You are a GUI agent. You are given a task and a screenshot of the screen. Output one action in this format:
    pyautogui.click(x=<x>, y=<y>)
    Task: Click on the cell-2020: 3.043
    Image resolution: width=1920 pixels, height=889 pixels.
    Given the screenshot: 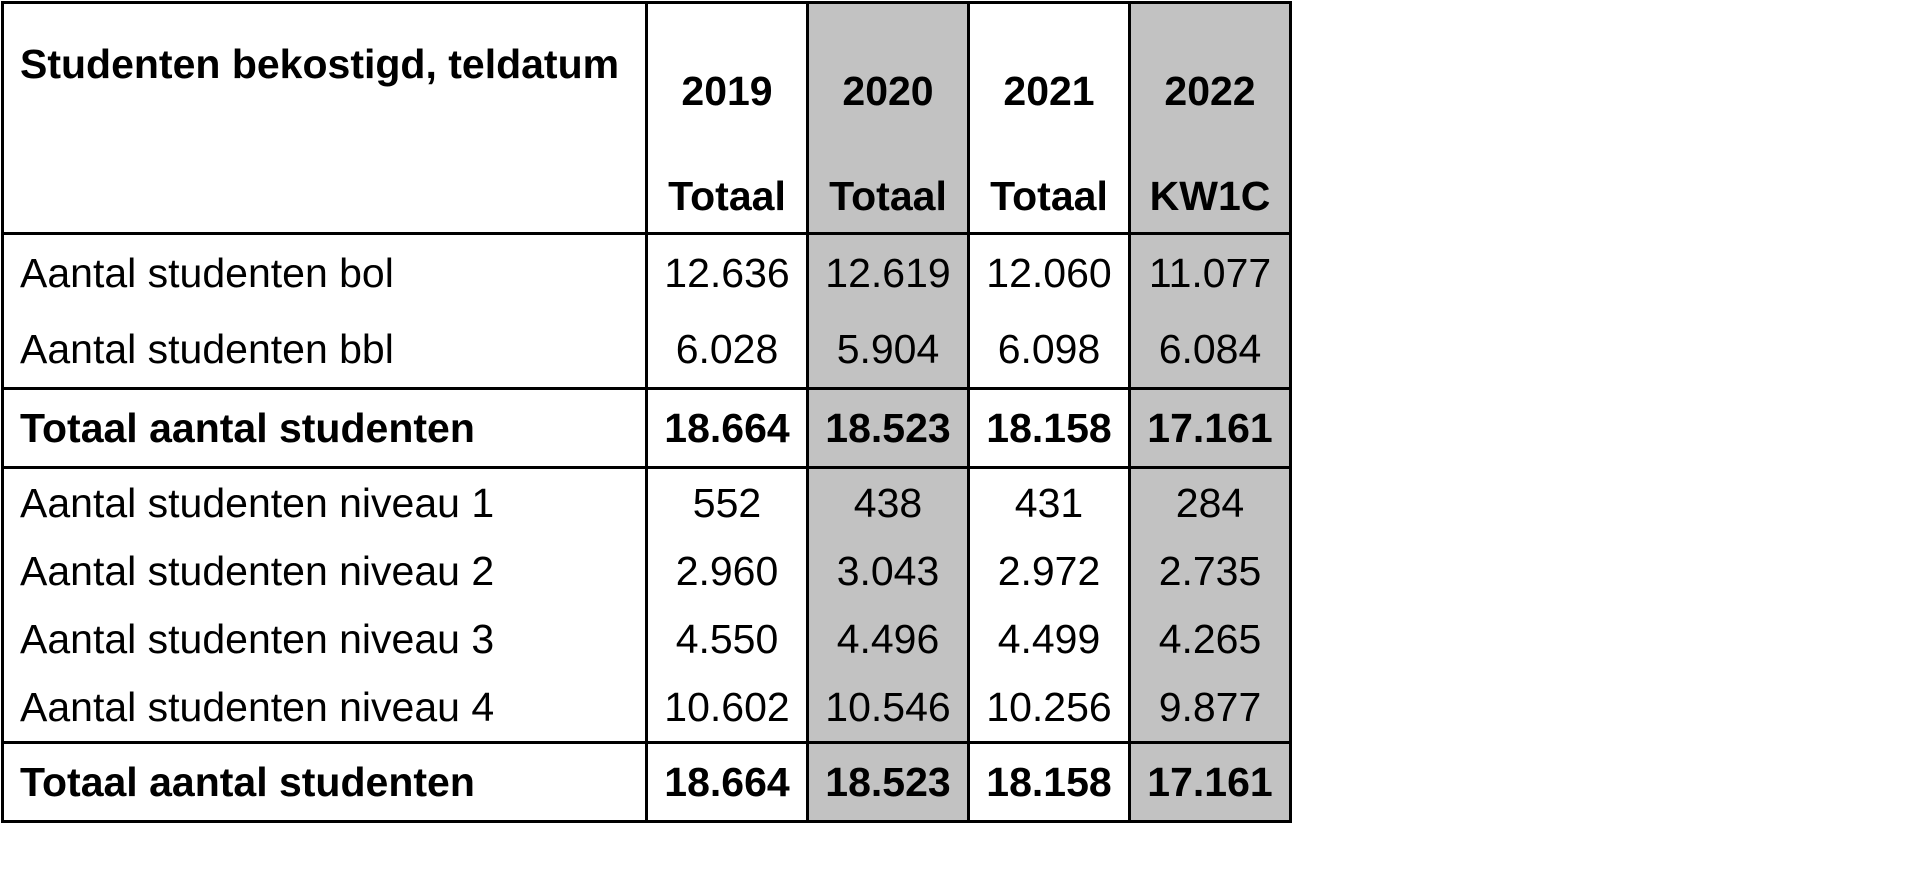 What is the action you would take?
    pyautogui.click(x=888, y=571)
    